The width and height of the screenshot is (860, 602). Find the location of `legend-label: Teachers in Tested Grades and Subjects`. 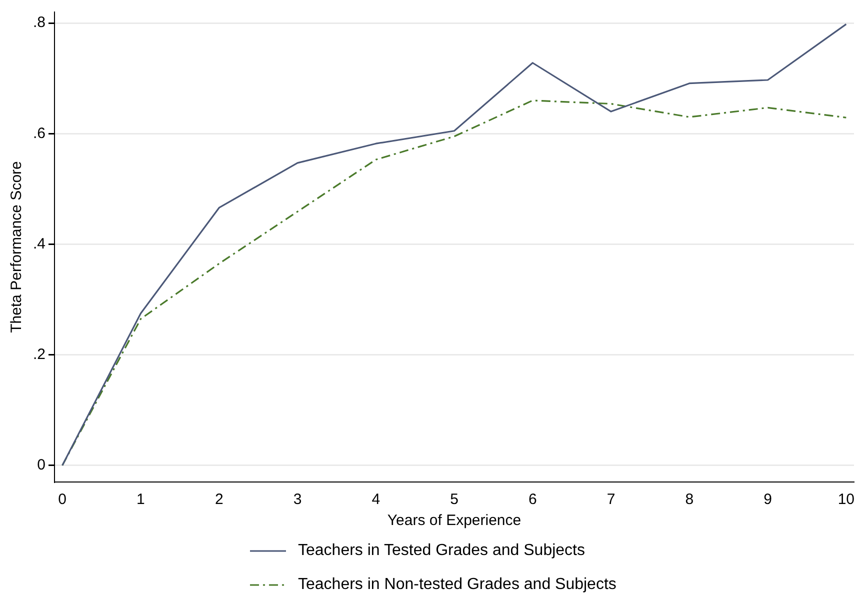

legend-label: Teachers in Tested Grades and Subjects is located at coordinates (441, 551).